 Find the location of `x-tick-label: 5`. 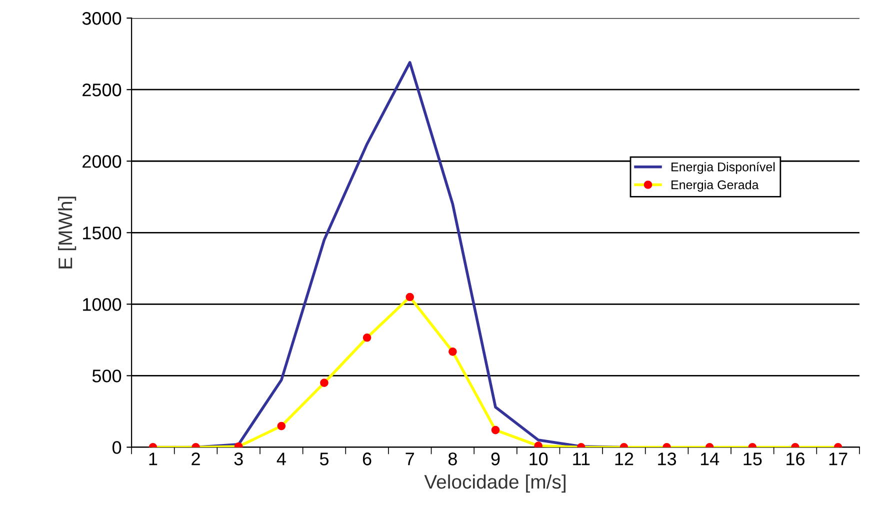

x-tick-label: 5 is located at coordinates (324, 459).